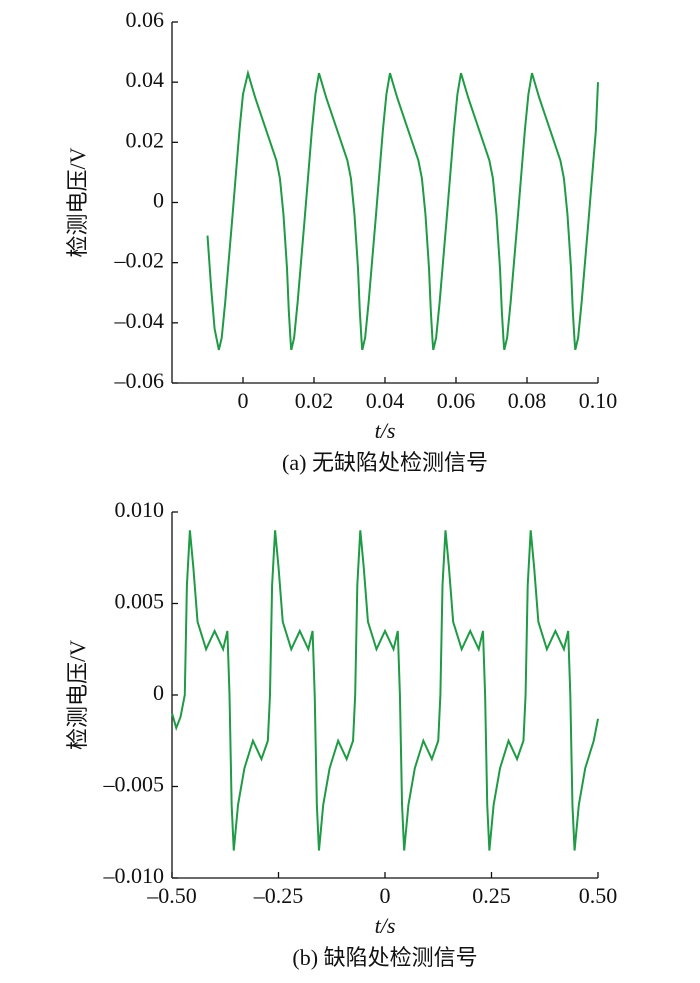 This screenshot has height=983, width=700. I want to click on x-tick-label: –0.50, so click(171, 895).